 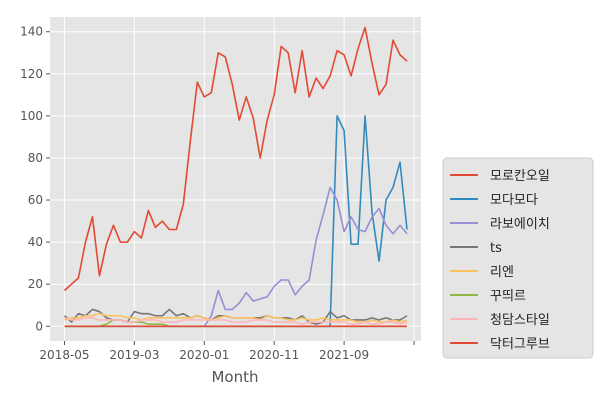 What do you see at coordinates (35, 158) in the screenshot?
I see `y-tick-label: 80` at bounding box center [35, 158].